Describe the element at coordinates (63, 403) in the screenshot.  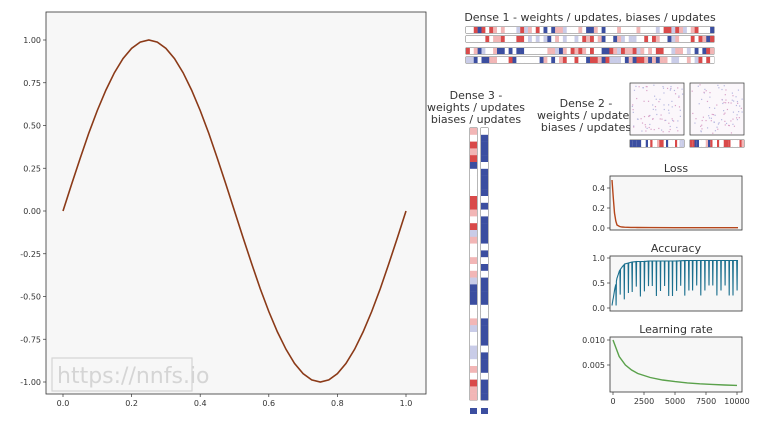
I see `main-xtick-label: 0.0` at that location.